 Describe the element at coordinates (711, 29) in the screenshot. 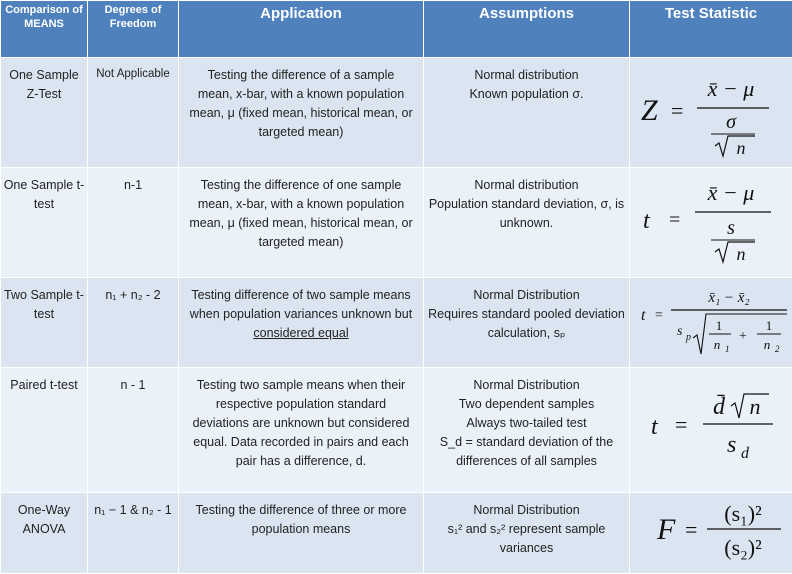

I see `header-test-statistic: Test Statistic` at that location.